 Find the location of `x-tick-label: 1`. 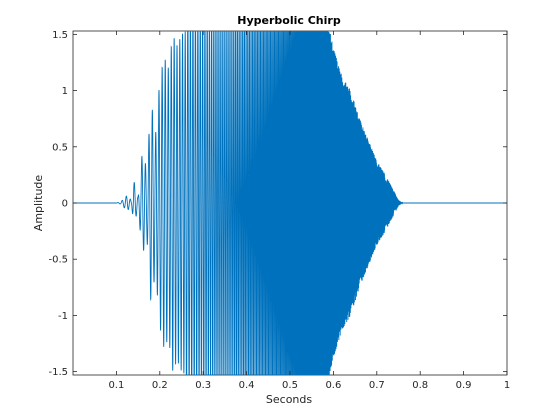

x-tick-label: 1 is located at coordinates (507, 385).